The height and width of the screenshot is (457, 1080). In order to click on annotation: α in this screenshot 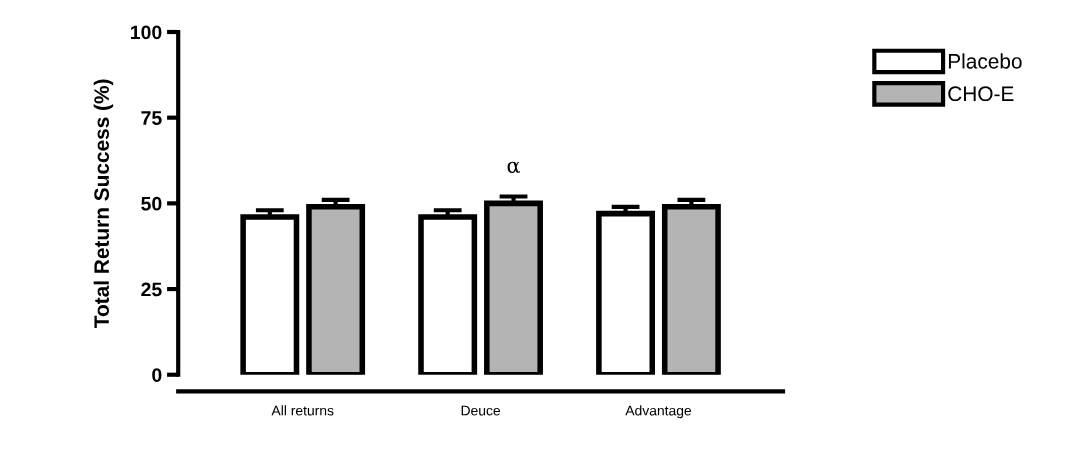, I will do `click(513, 167)`.